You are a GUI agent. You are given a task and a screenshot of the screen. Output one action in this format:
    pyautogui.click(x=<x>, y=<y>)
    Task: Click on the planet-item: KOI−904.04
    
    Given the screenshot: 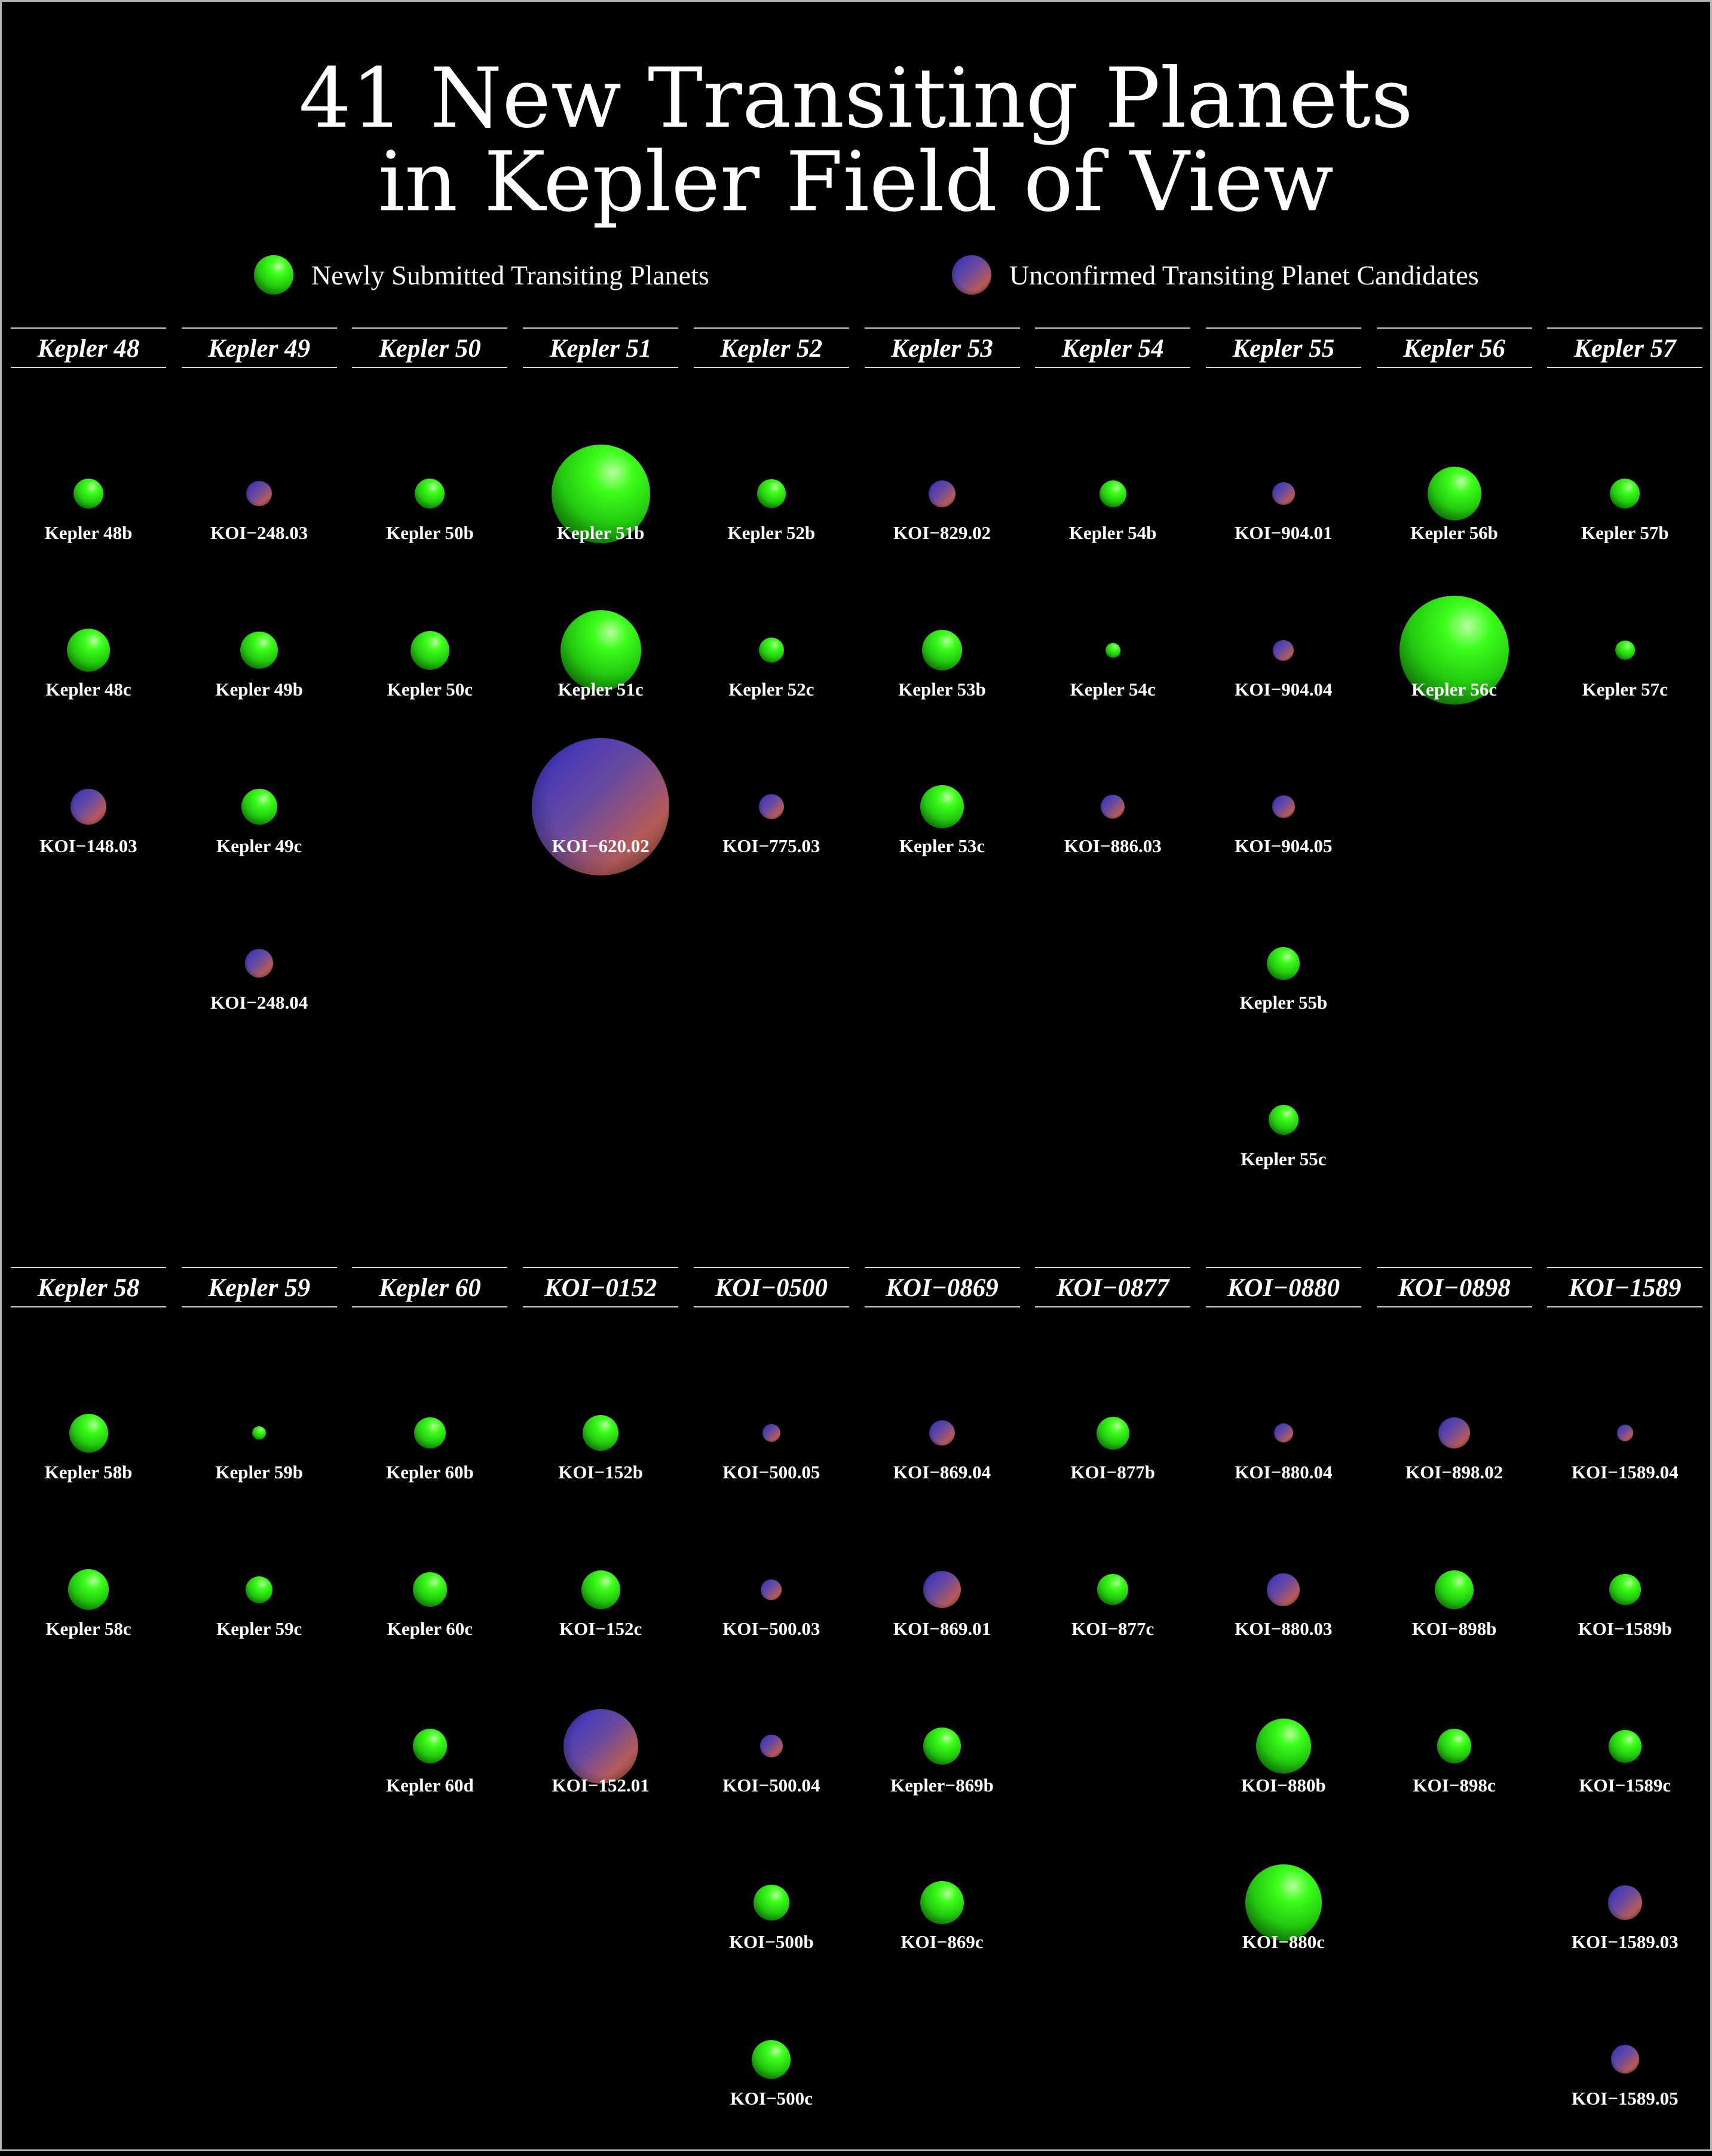 What is the action you would take?
    pyautogui.click(x=1283, y=668)
    